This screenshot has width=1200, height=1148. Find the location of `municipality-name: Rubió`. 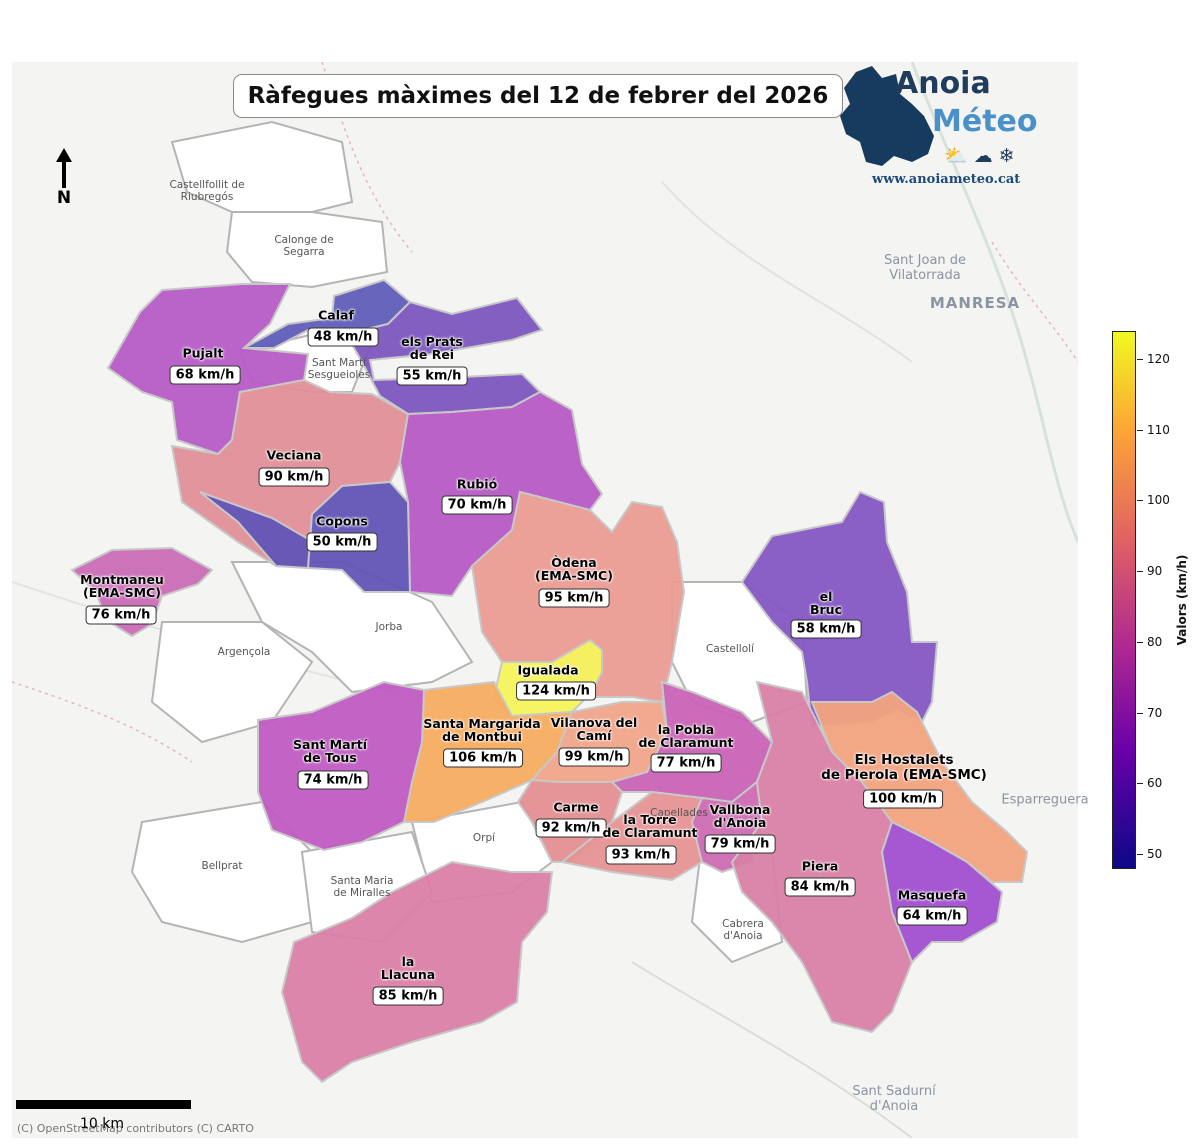

municipality-name: Rubió is located at coordinates (477, 484).